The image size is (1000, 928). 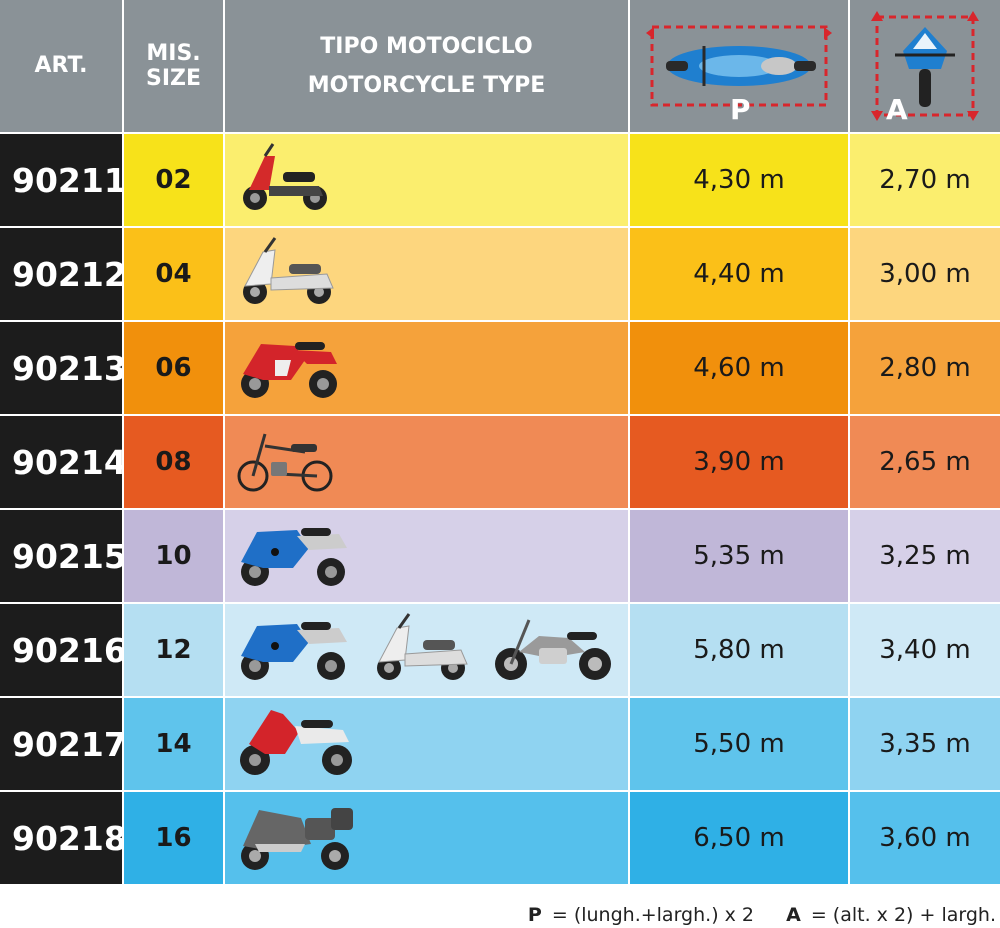 I want to click on table-row: 90211 02 4,30 m 2,70 m, so click(x=500, y=181).